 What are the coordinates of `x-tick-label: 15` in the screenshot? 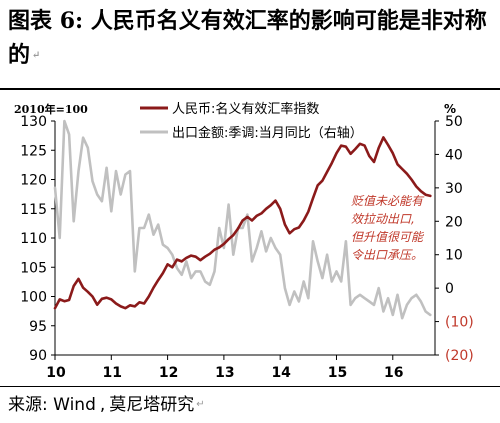 It's located at (337, 373).